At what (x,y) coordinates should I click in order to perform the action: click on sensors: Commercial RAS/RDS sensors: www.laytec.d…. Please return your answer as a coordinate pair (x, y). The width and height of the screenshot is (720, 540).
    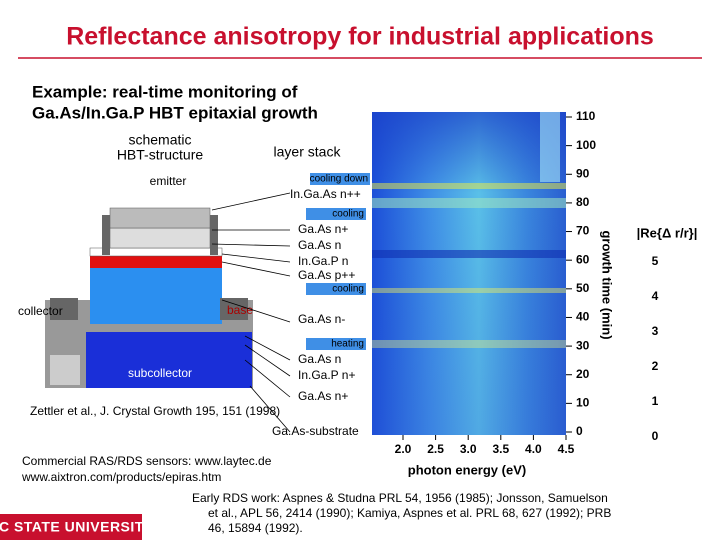
    Looking at the image, I should click on (147, 461).